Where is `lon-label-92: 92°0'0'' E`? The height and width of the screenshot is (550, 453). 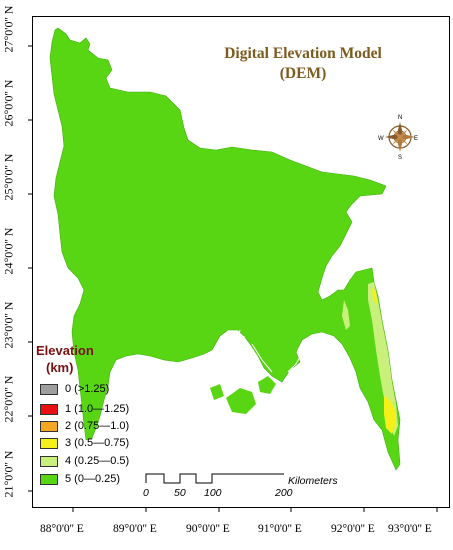 lon-label-92: 92°0'0'' E is located at coordinates (353, 529).